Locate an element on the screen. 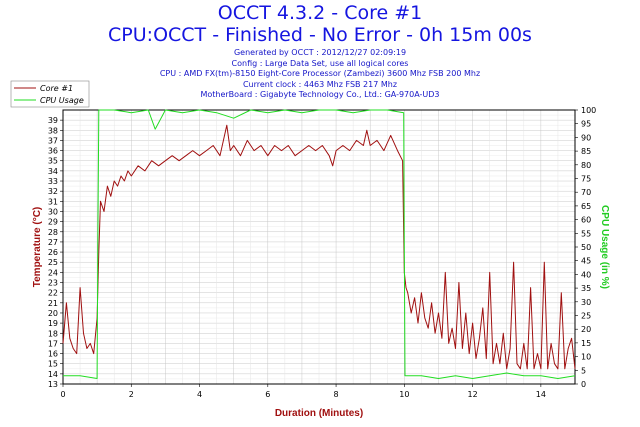 Image resolution: width=640 pixels, height=427 pixels. legend: Core #1 CPU Usage is located at coordinates (50, 94).